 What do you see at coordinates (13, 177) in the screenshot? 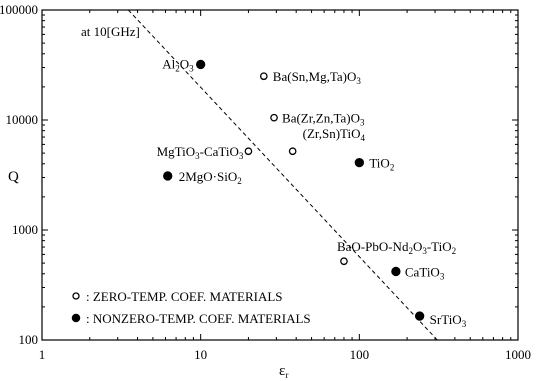
I see `y-axis-title: Q` at bounding box center [13, 177].